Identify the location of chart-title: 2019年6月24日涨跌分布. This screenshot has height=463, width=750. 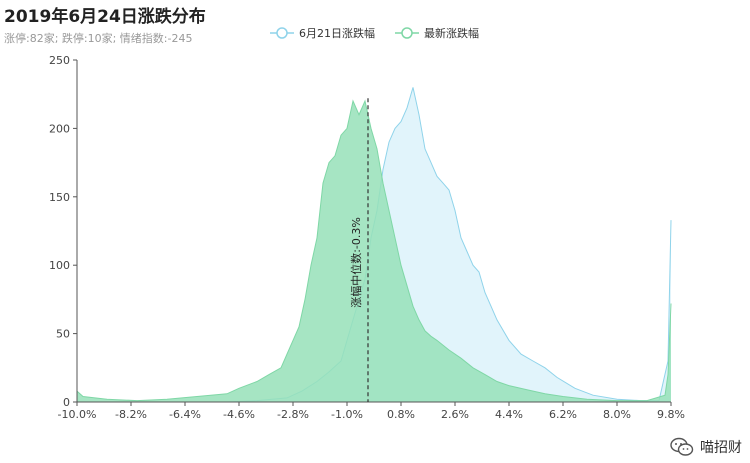
(105, 17).